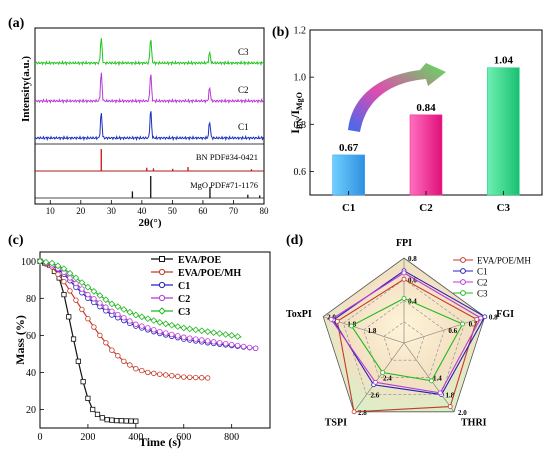  What do you see at coordinates (294, 240) in the screenshot?
I see `panel-label-d: (d)` at bounding box center [294, 240].